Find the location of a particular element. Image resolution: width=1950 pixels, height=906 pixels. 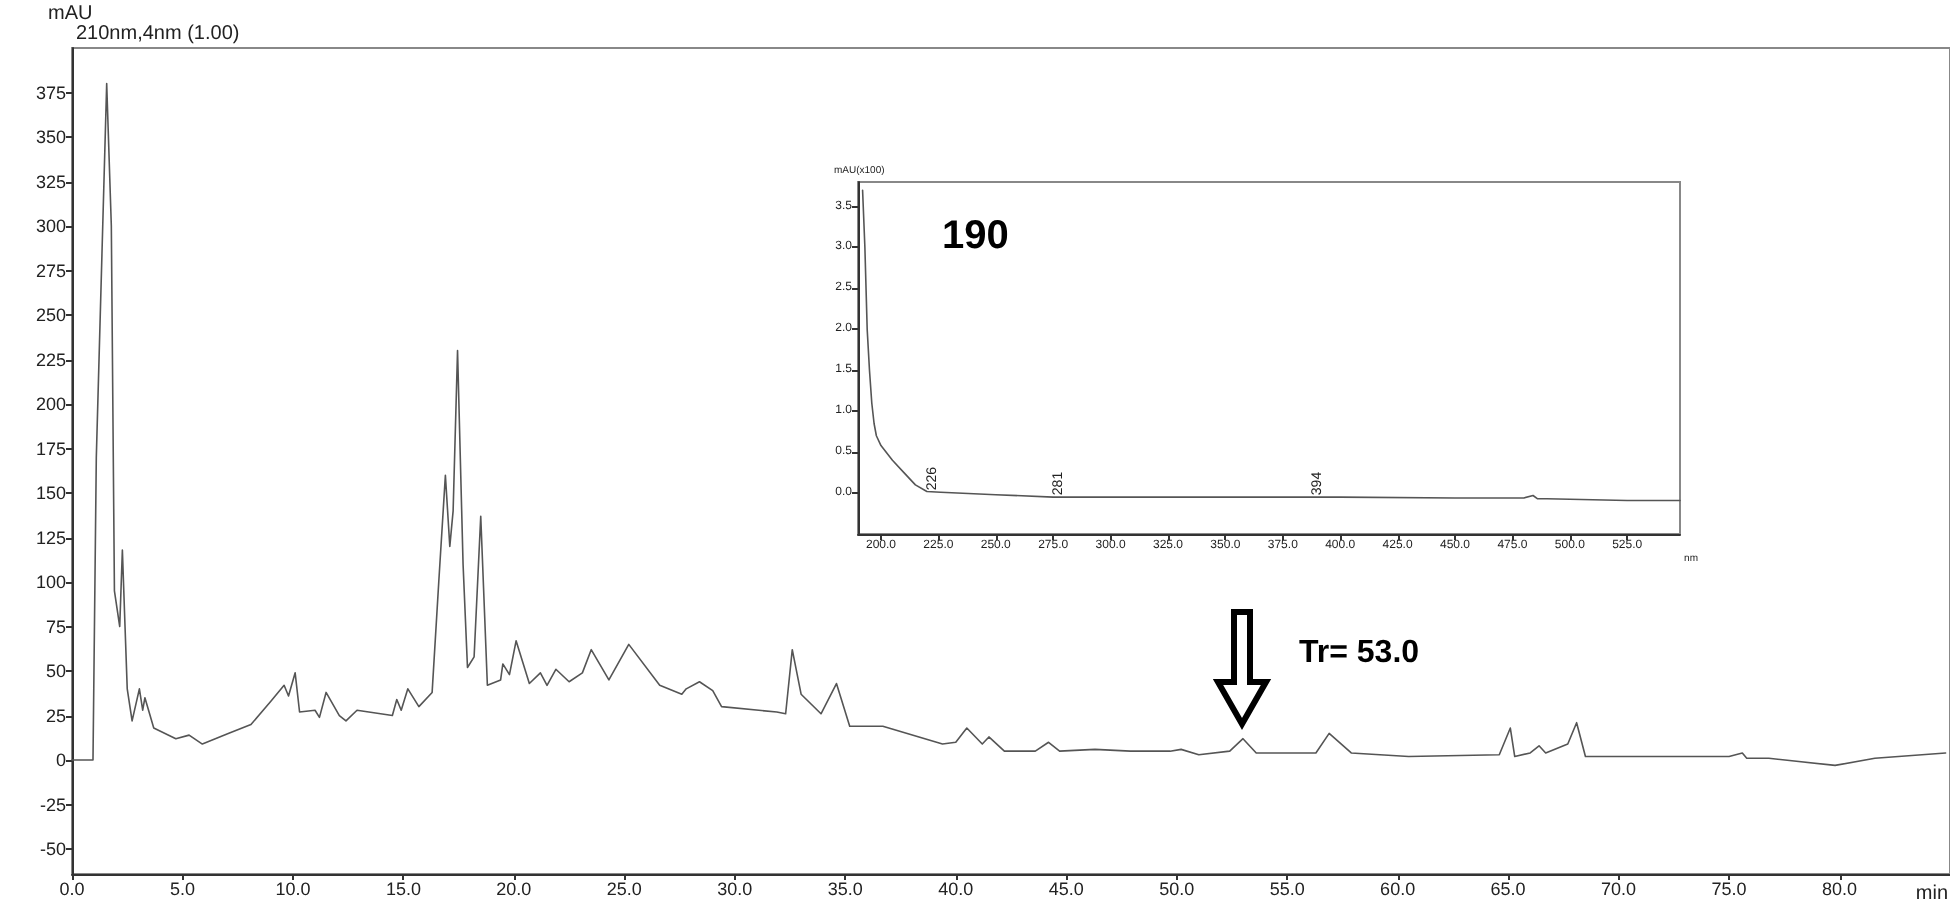

x-axis-title: min is located at coordinates (1932, 894).